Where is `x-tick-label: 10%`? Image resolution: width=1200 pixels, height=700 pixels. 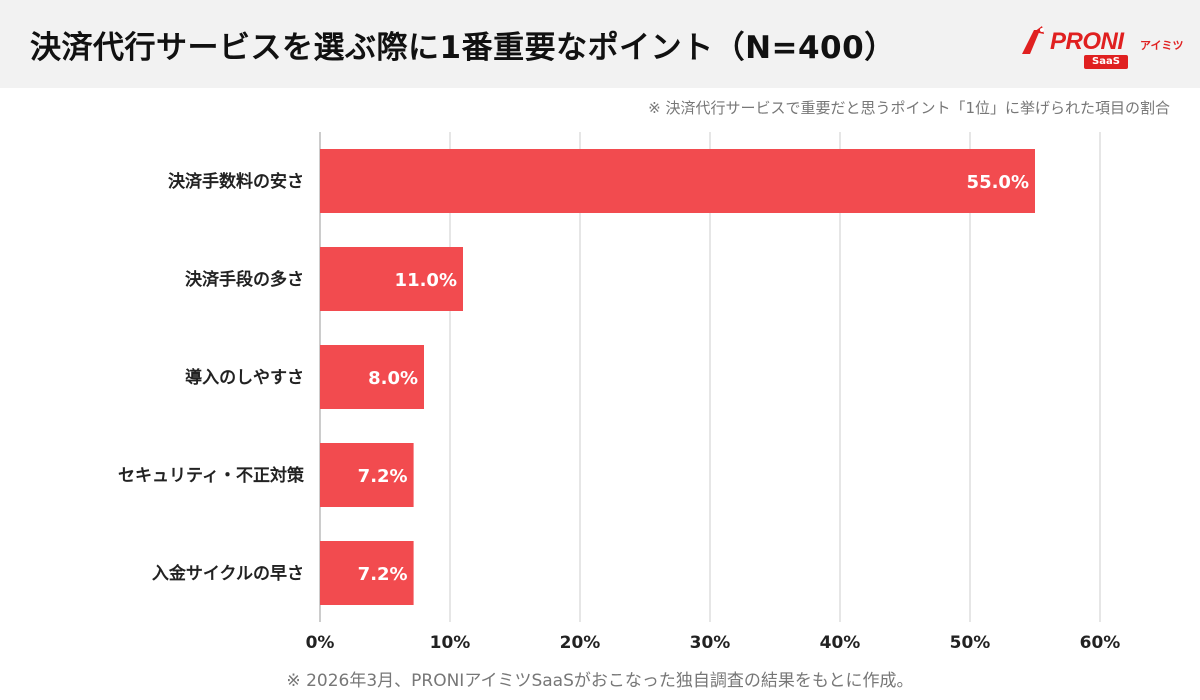 x-tick-label: 10% is located at coordinates (450, 643).